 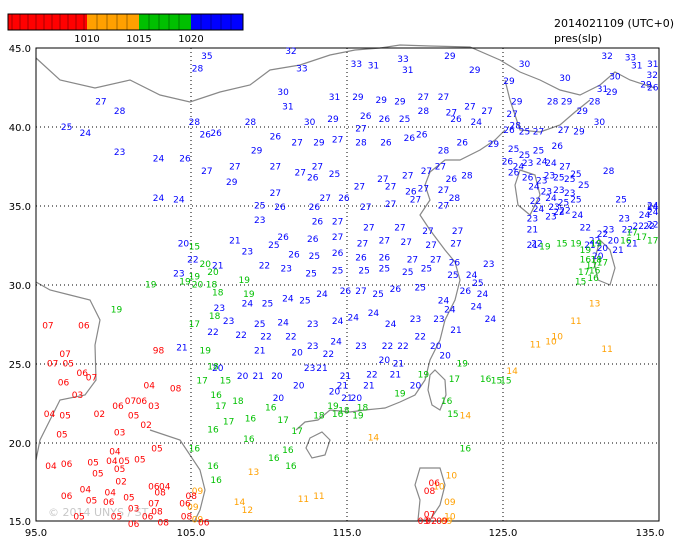 I want to click on legend-colorbar, so click(x=125, y=22).